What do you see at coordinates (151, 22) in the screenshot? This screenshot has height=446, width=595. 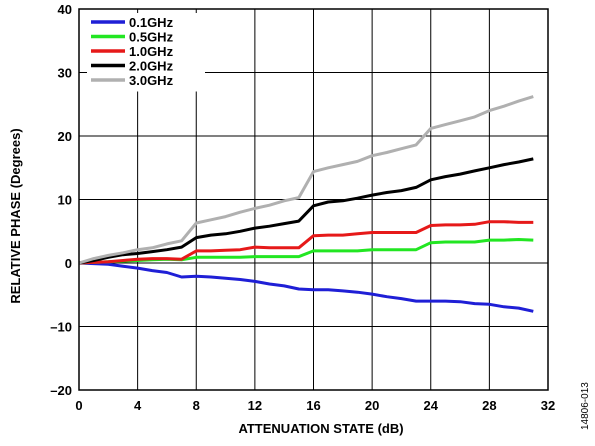 I see `legend-label-0.1GHz: 0.1GHz` at bounding box center [151, 22].